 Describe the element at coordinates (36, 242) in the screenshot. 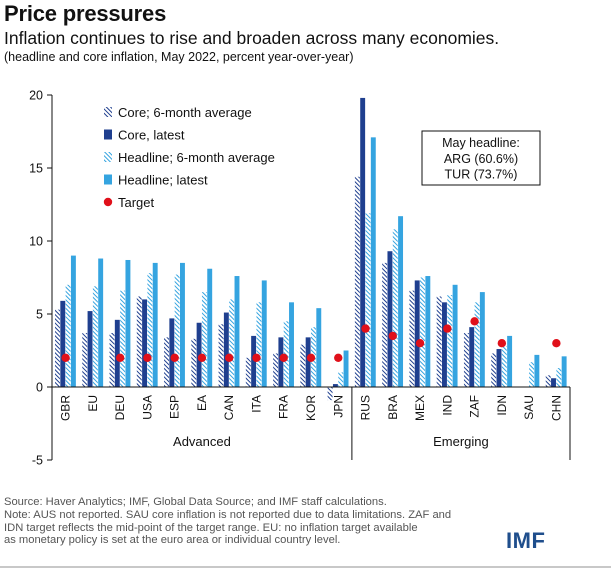

I see `y-tick-label: 10` at that location.